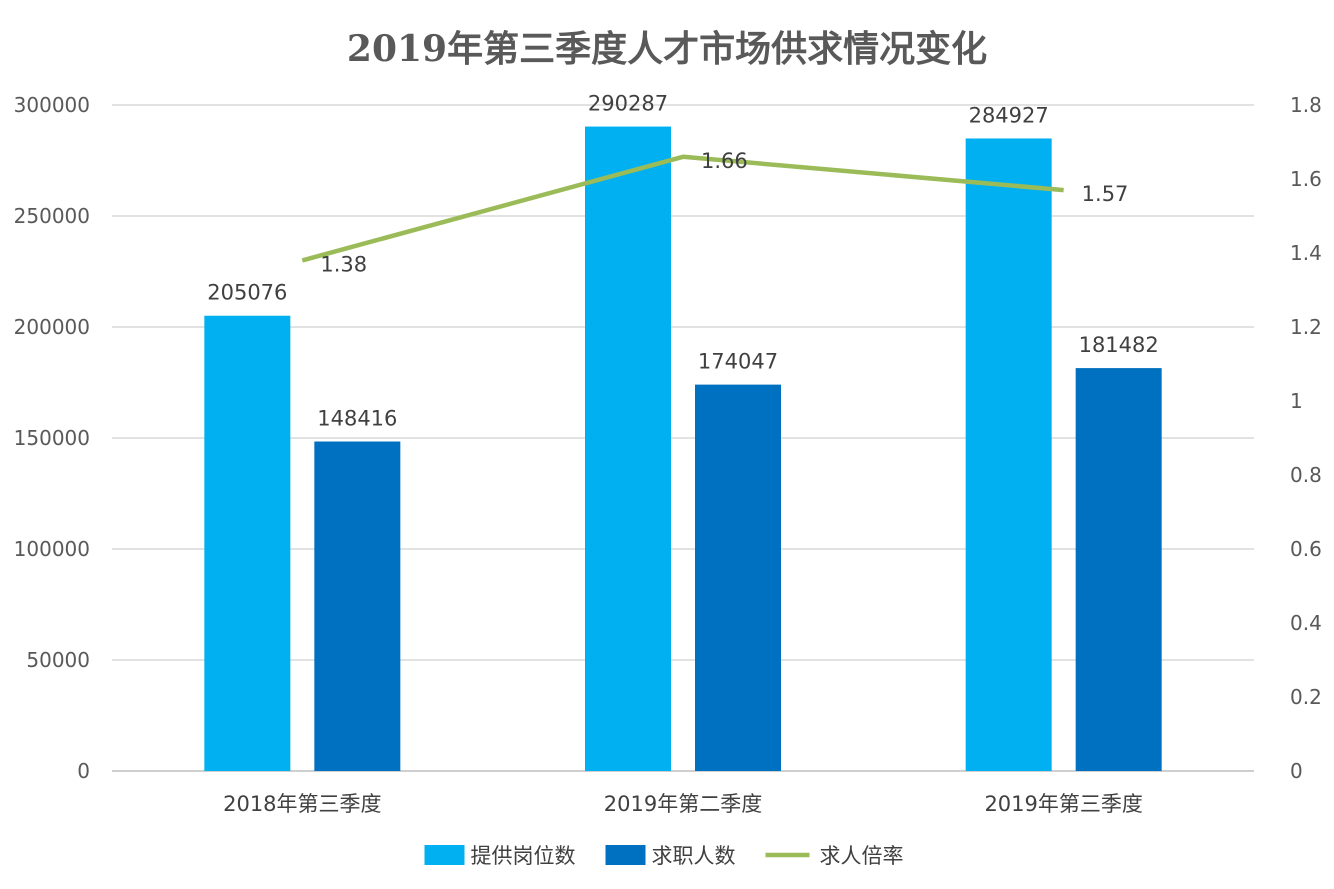  What do you see at coordinates (52, 105) in the screenshot?
I see `y-left-tick-label: 300000` at bounding box center [52, 105].